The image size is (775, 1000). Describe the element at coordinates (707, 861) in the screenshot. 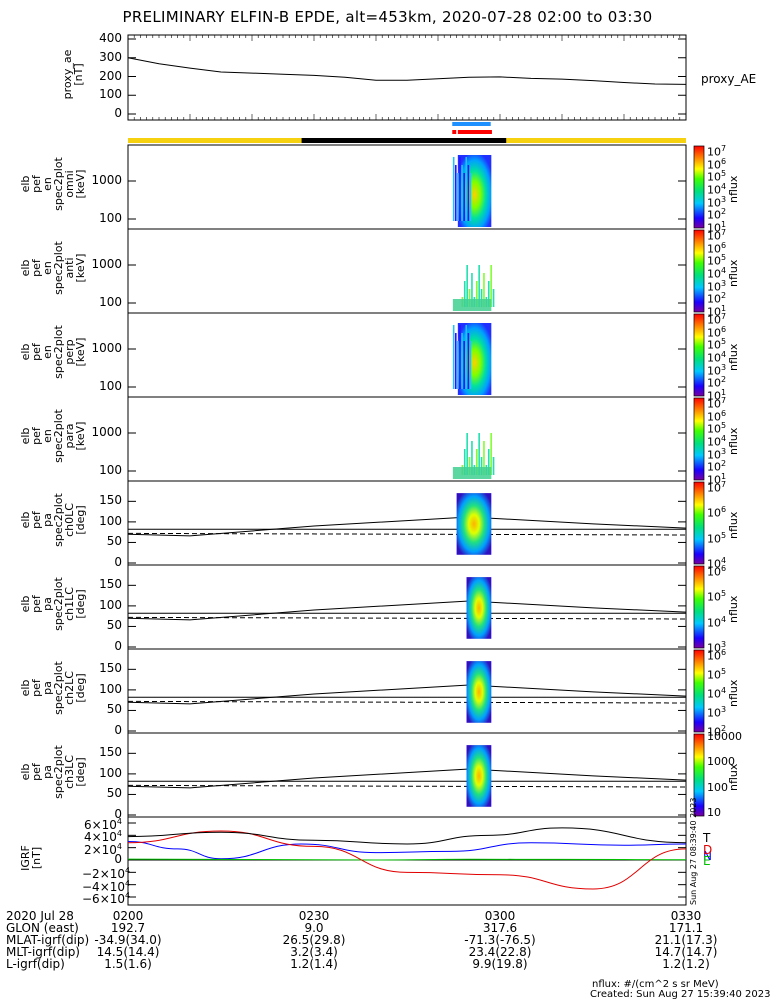

I see `igrf-legend-E: E` at that location.